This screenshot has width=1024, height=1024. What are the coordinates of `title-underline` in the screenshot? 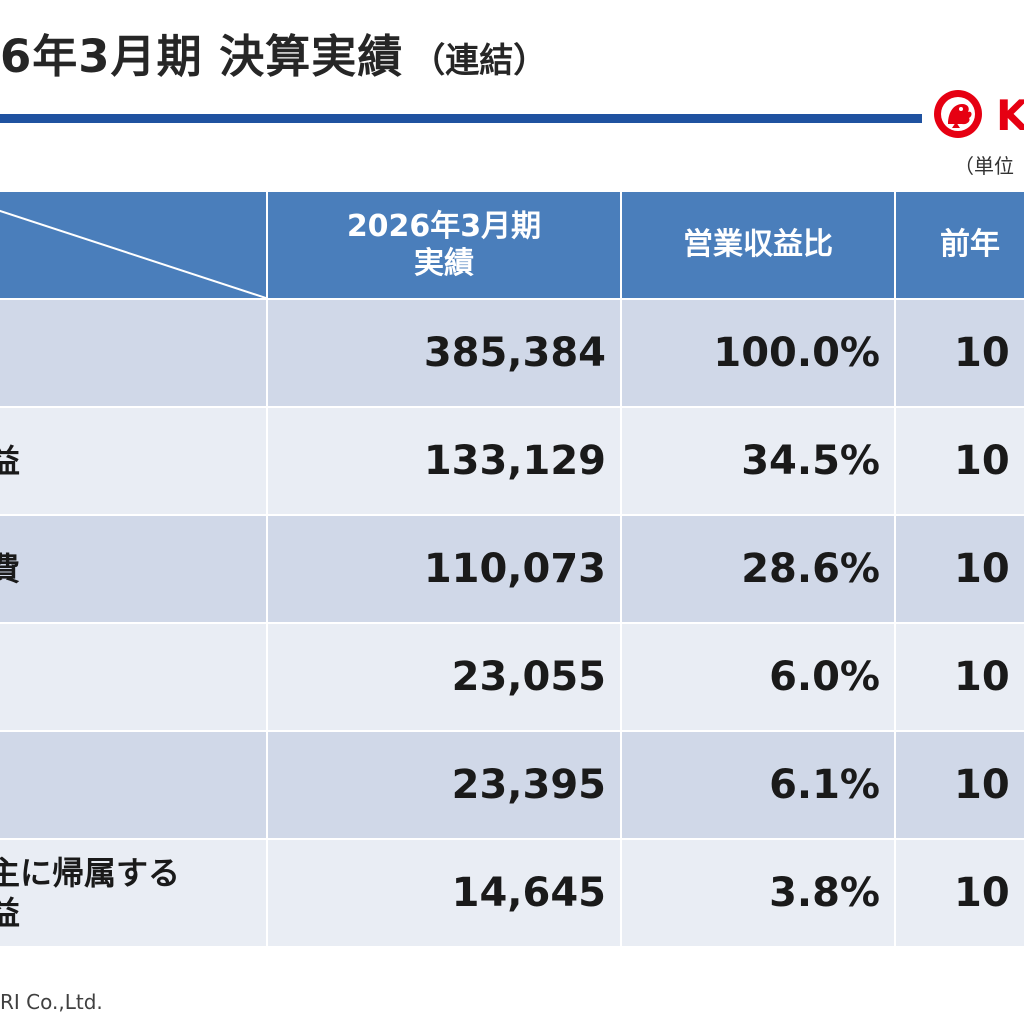 It's located at (461, 118).